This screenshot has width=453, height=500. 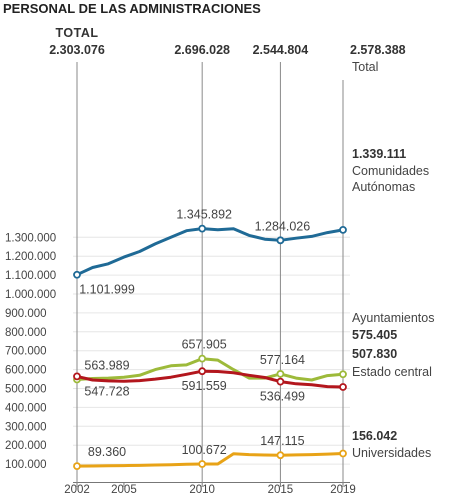 I want to click on series-name: Comunidades, so click(x=390, y=171).